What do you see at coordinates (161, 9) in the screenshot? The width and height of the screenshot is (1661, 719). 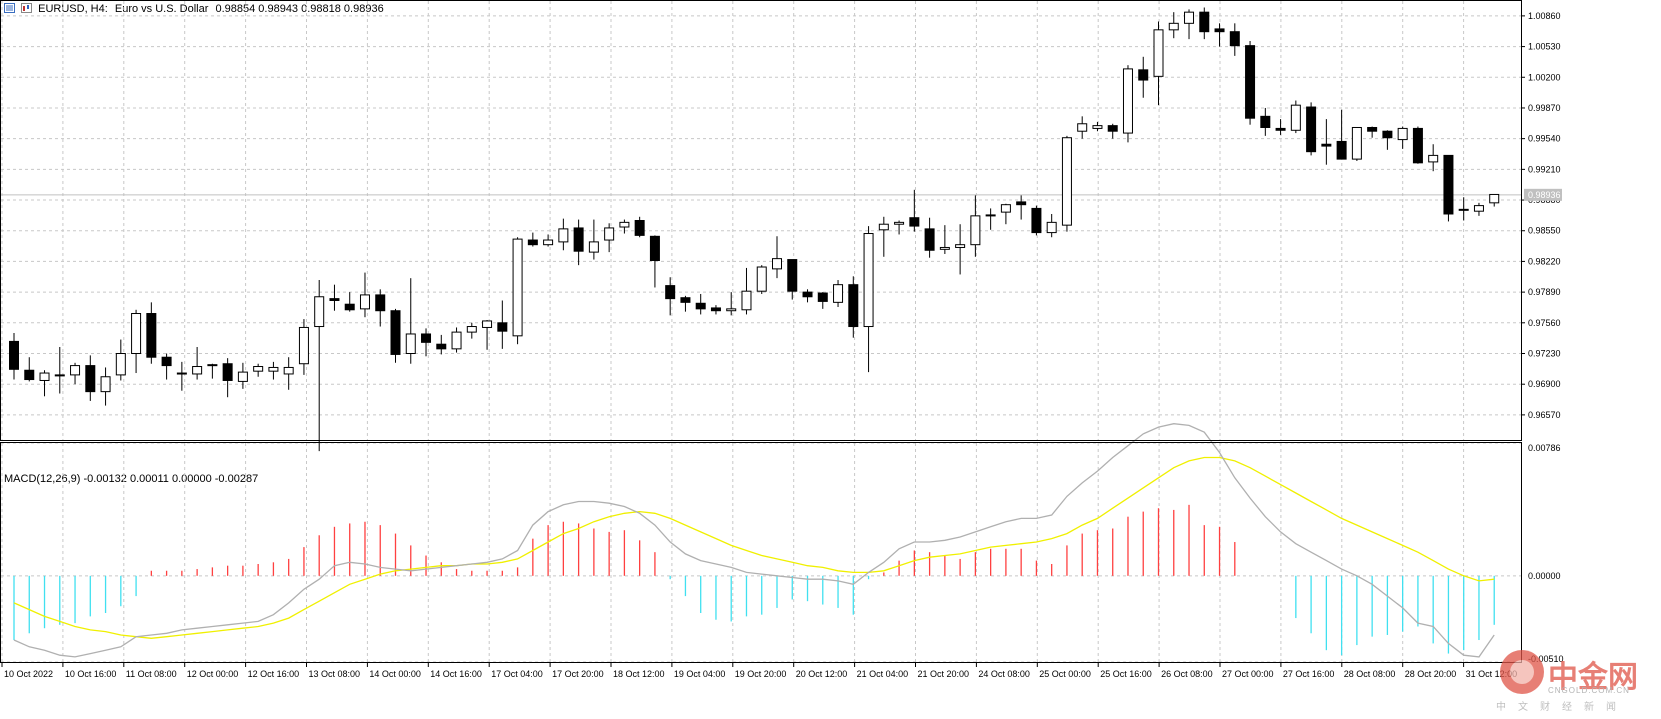 I see `symbol-description: Euro vs U.S. Dollar` at bounding box center [161, 9].